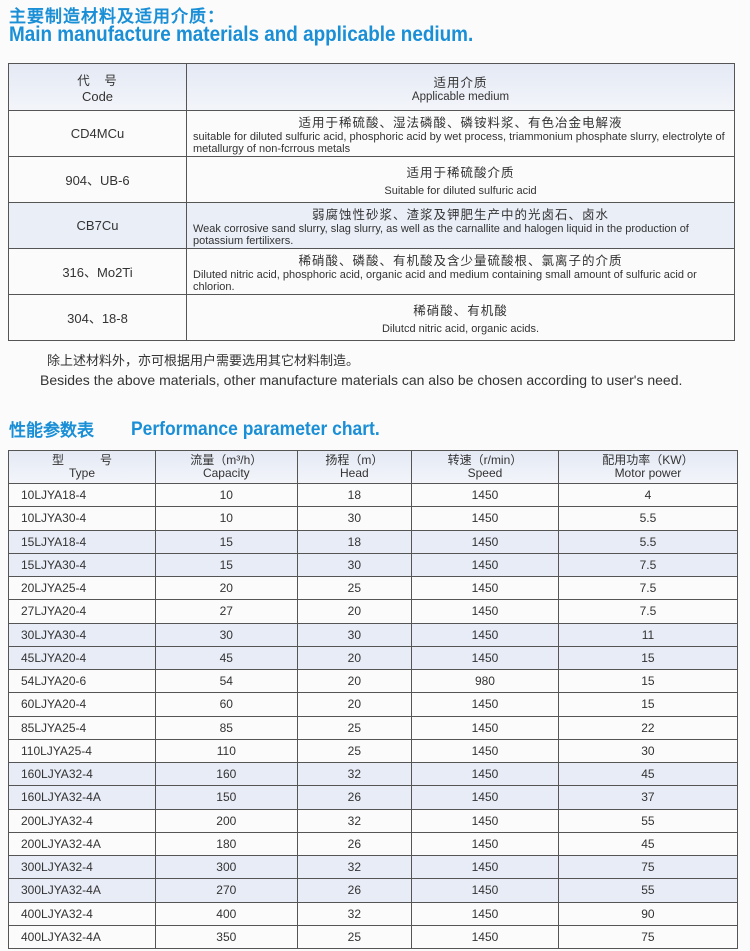  What do you see at coordinates (226, 844) in the screenshot?
I see `capacity-cell: 180` at bounding box center [226, 844].